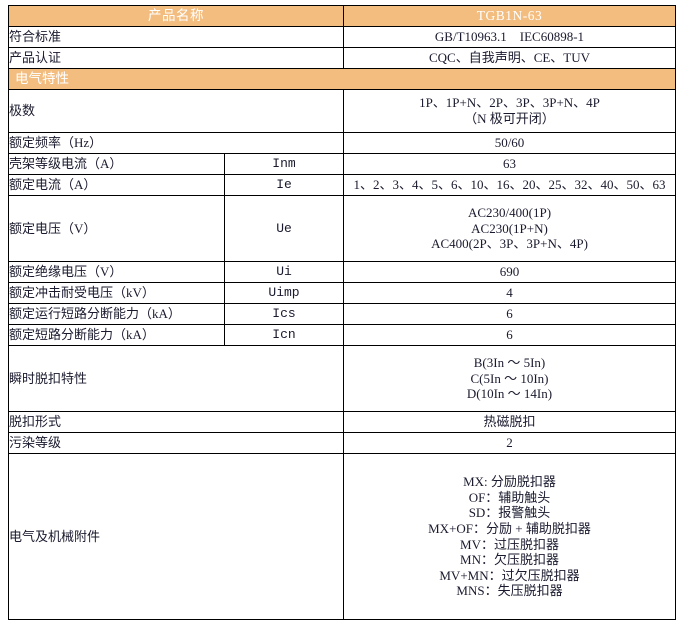 The height and width of the screenshot is (620, 683). Describe the element at coordinates (509, 213) in the screenshot. I see `value-line: AC230/400(1P)` at that location.